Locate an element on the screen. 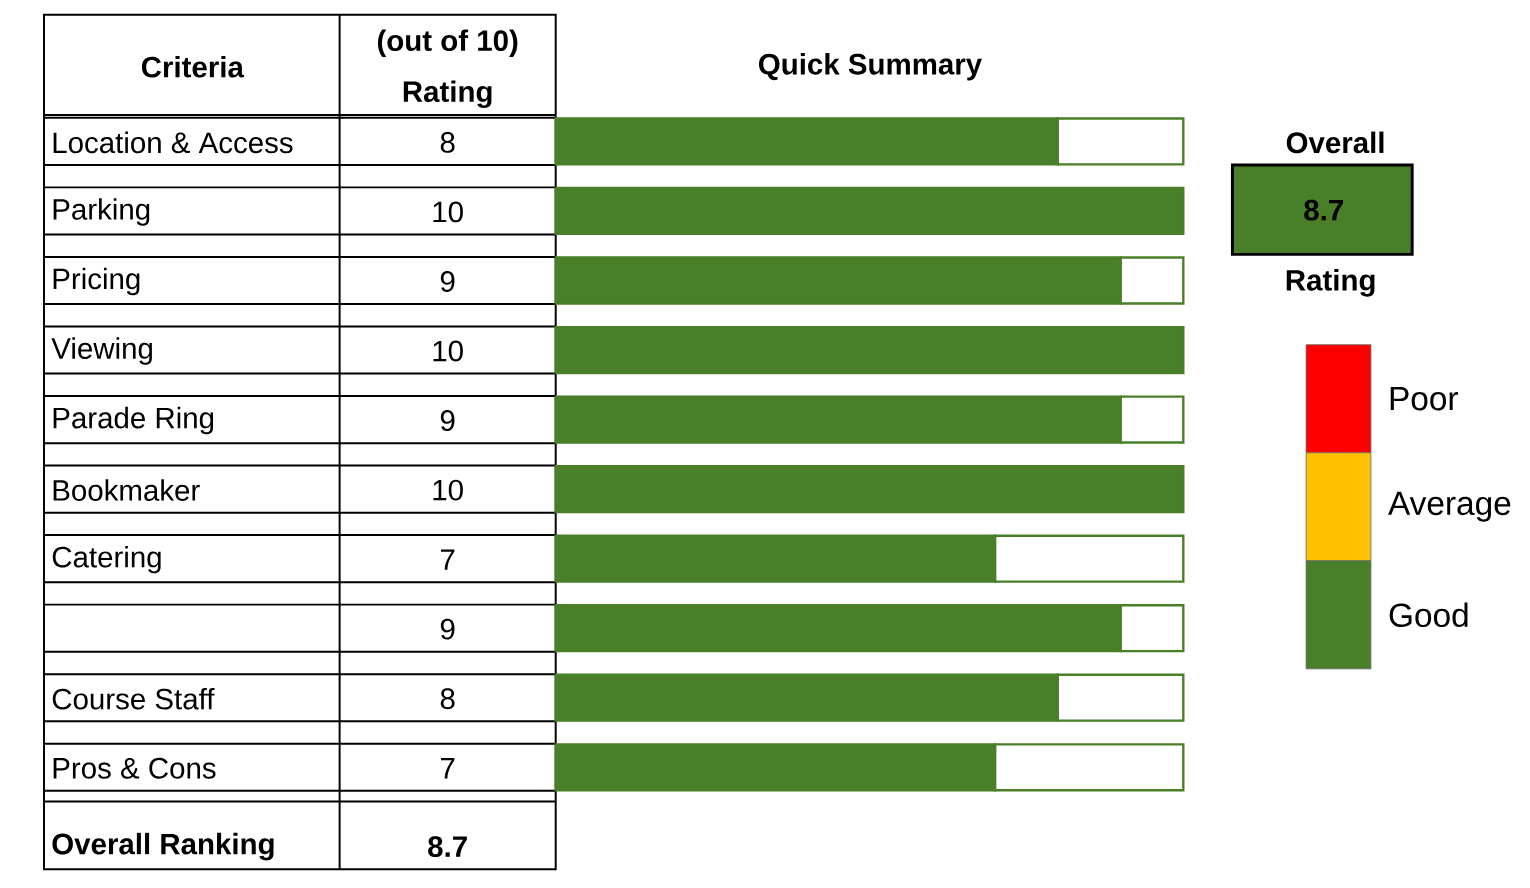  category-label: Average is located at coordinates (1449, 506).